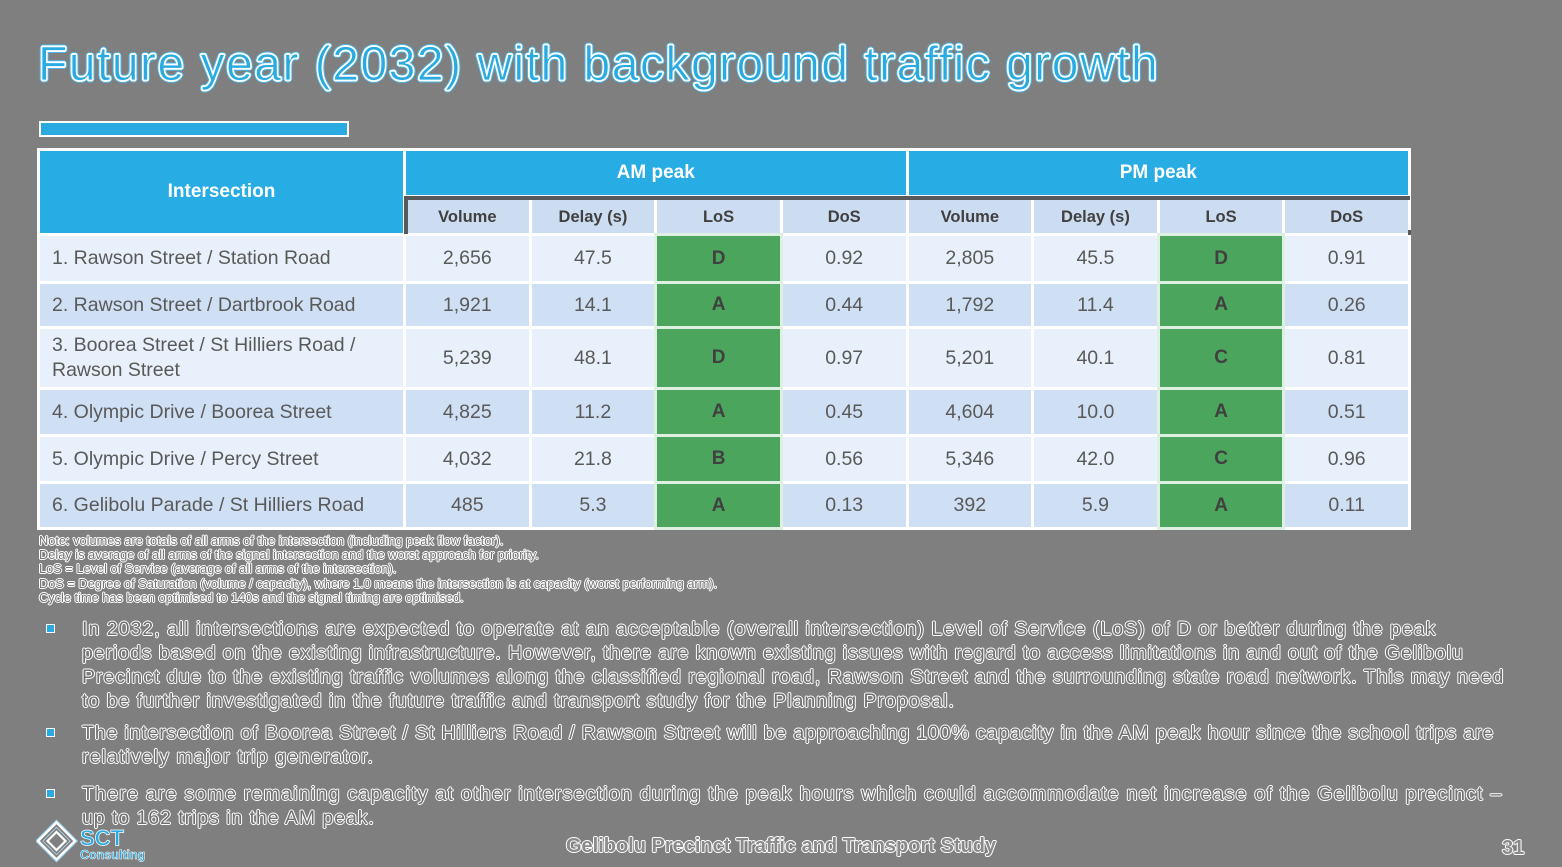 The width and height of the screenshot is (1562, 867). Describe the element at coordinates (112, 855) in the screenshot. I see `svg-text: Consulting` at that location.